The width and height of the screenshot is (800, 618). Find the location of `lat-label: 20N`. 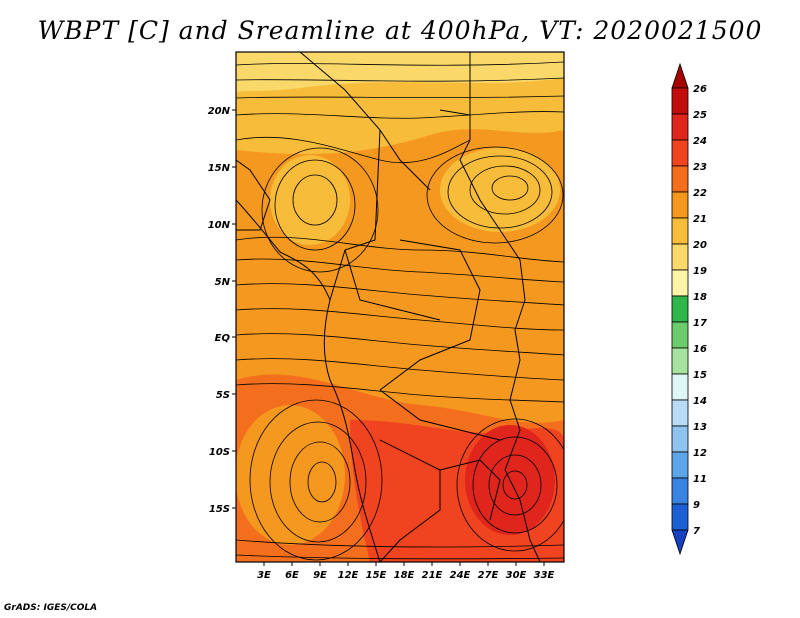

lat-label: 20N is located at coordinates (219, 111).